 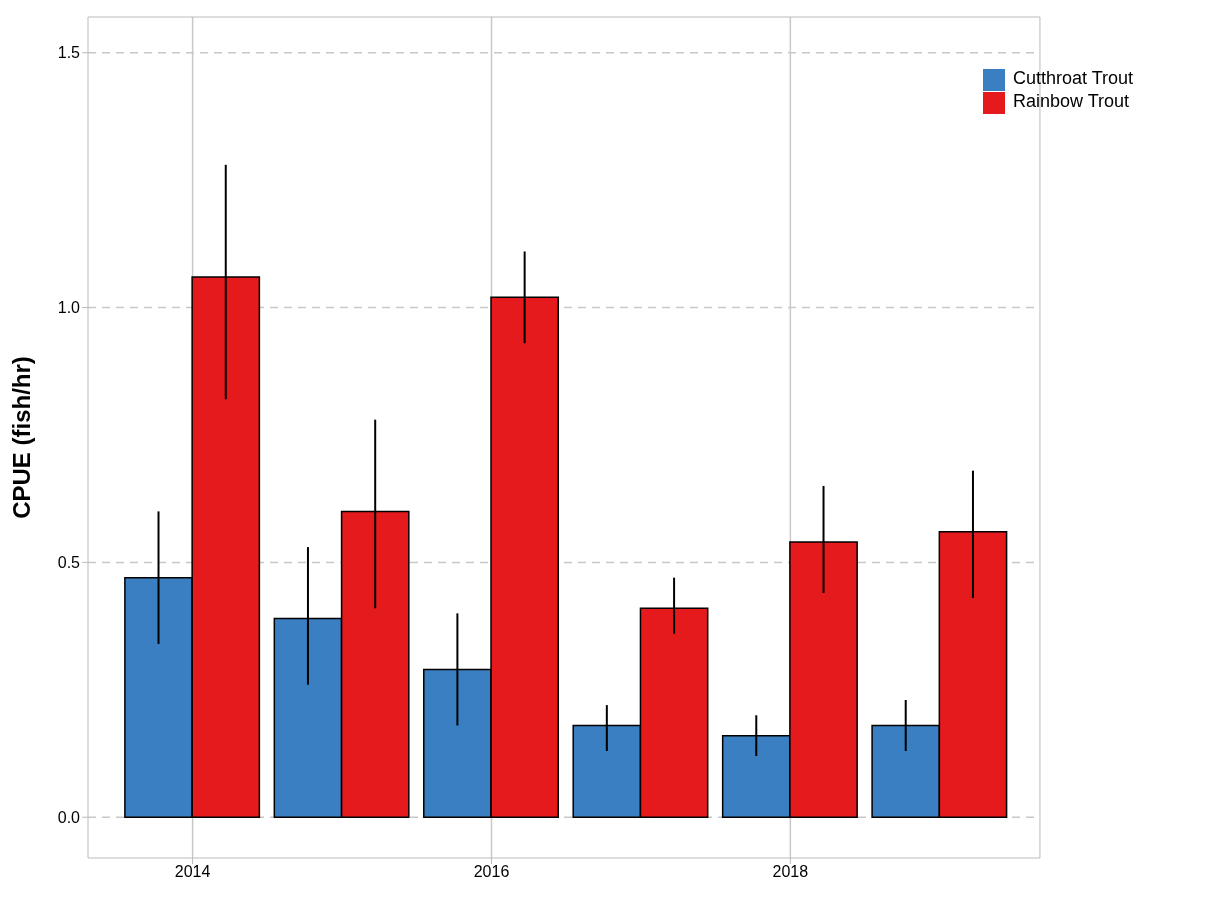 What do you see at coordinates (69, 53) in the screenshot?
I see `y-tick-label: 1.5` at bounding box center [69, 53].